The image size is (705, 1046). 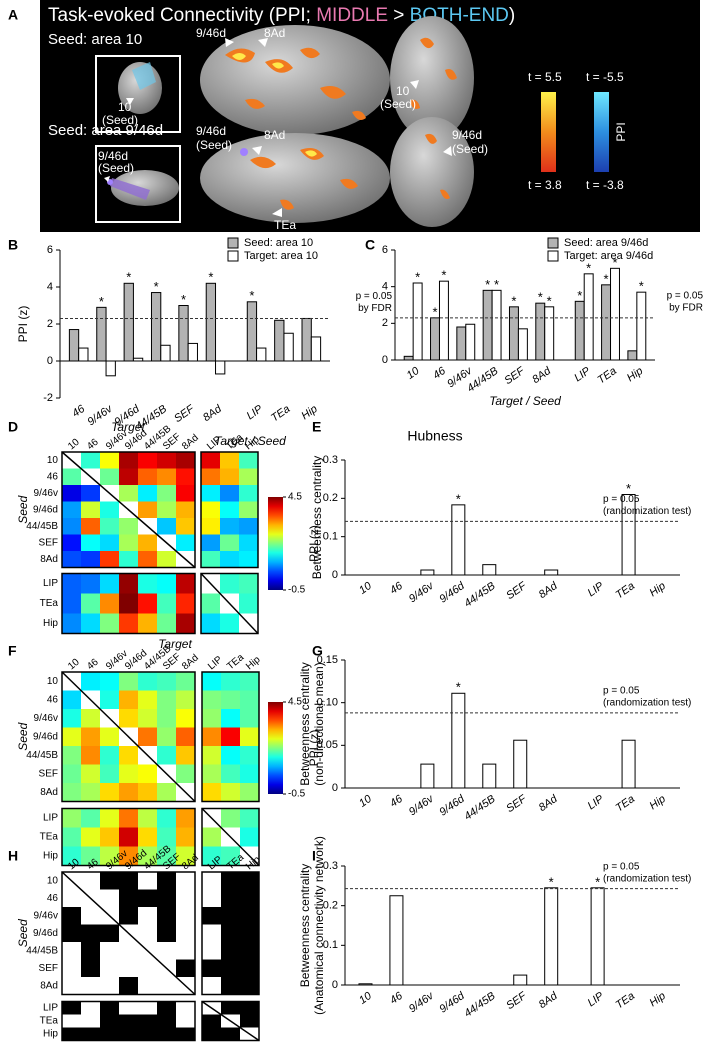 I want to click on x-axis-label: Target, so click(x=128, y=427).